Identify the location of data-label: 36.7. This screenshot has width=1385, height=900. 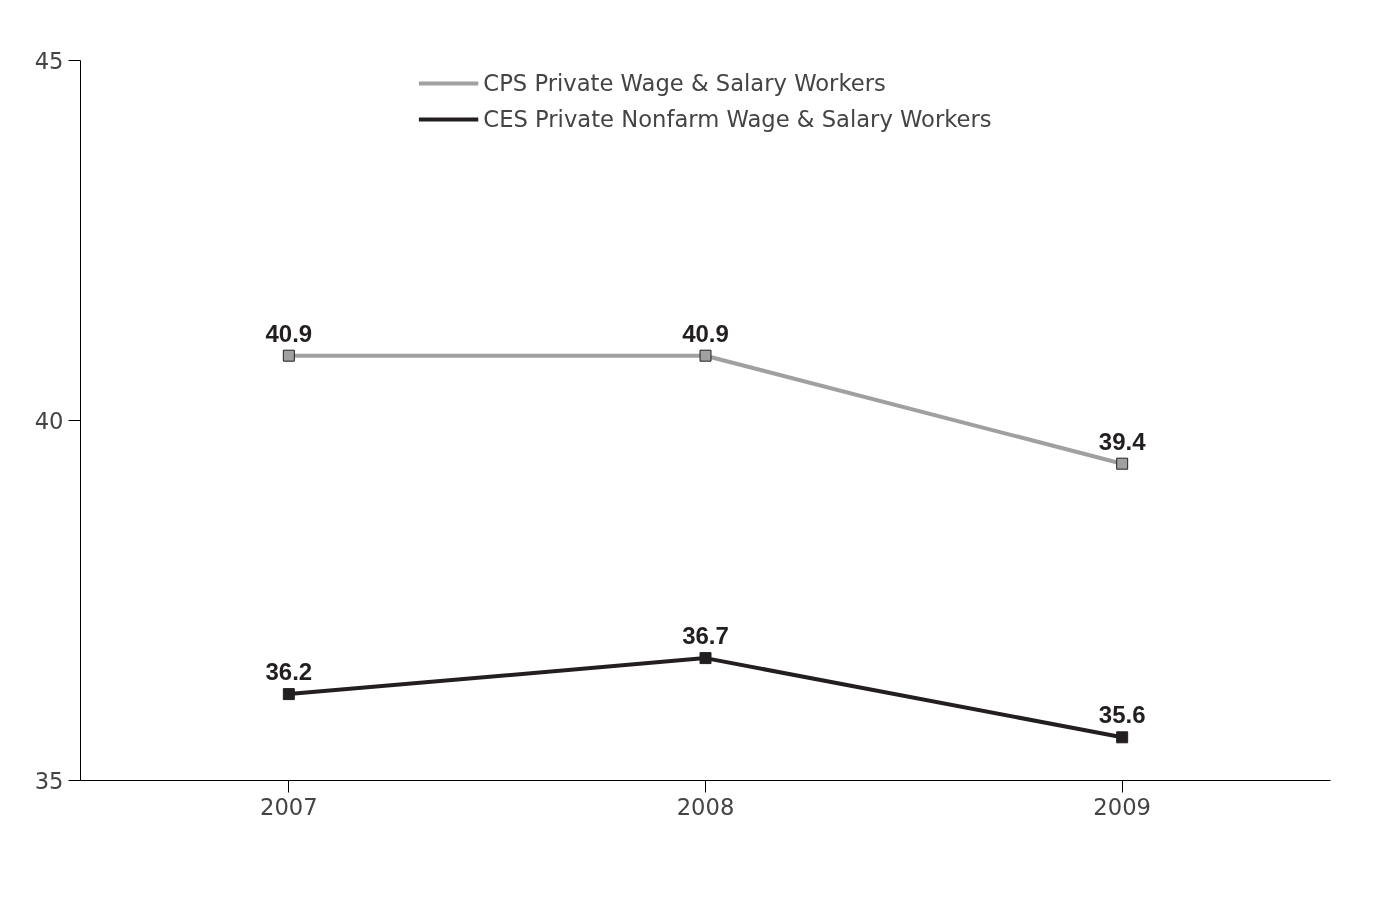
(705, 636).